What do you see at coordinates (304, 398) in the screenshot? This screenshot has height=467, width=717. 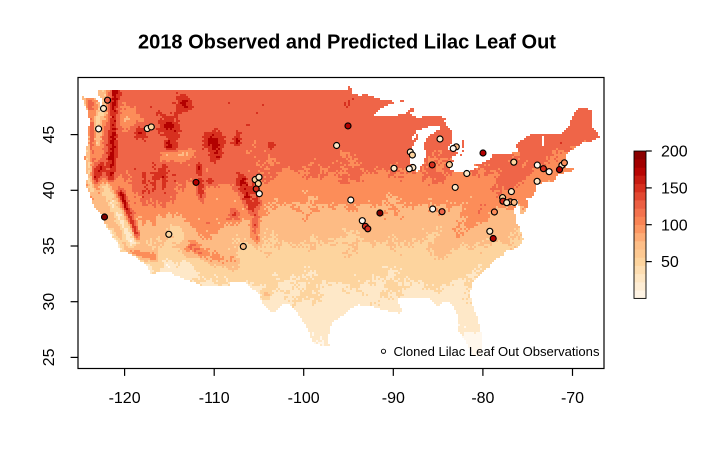 I see `svg-text: -100` at bounding box center [304, 398].